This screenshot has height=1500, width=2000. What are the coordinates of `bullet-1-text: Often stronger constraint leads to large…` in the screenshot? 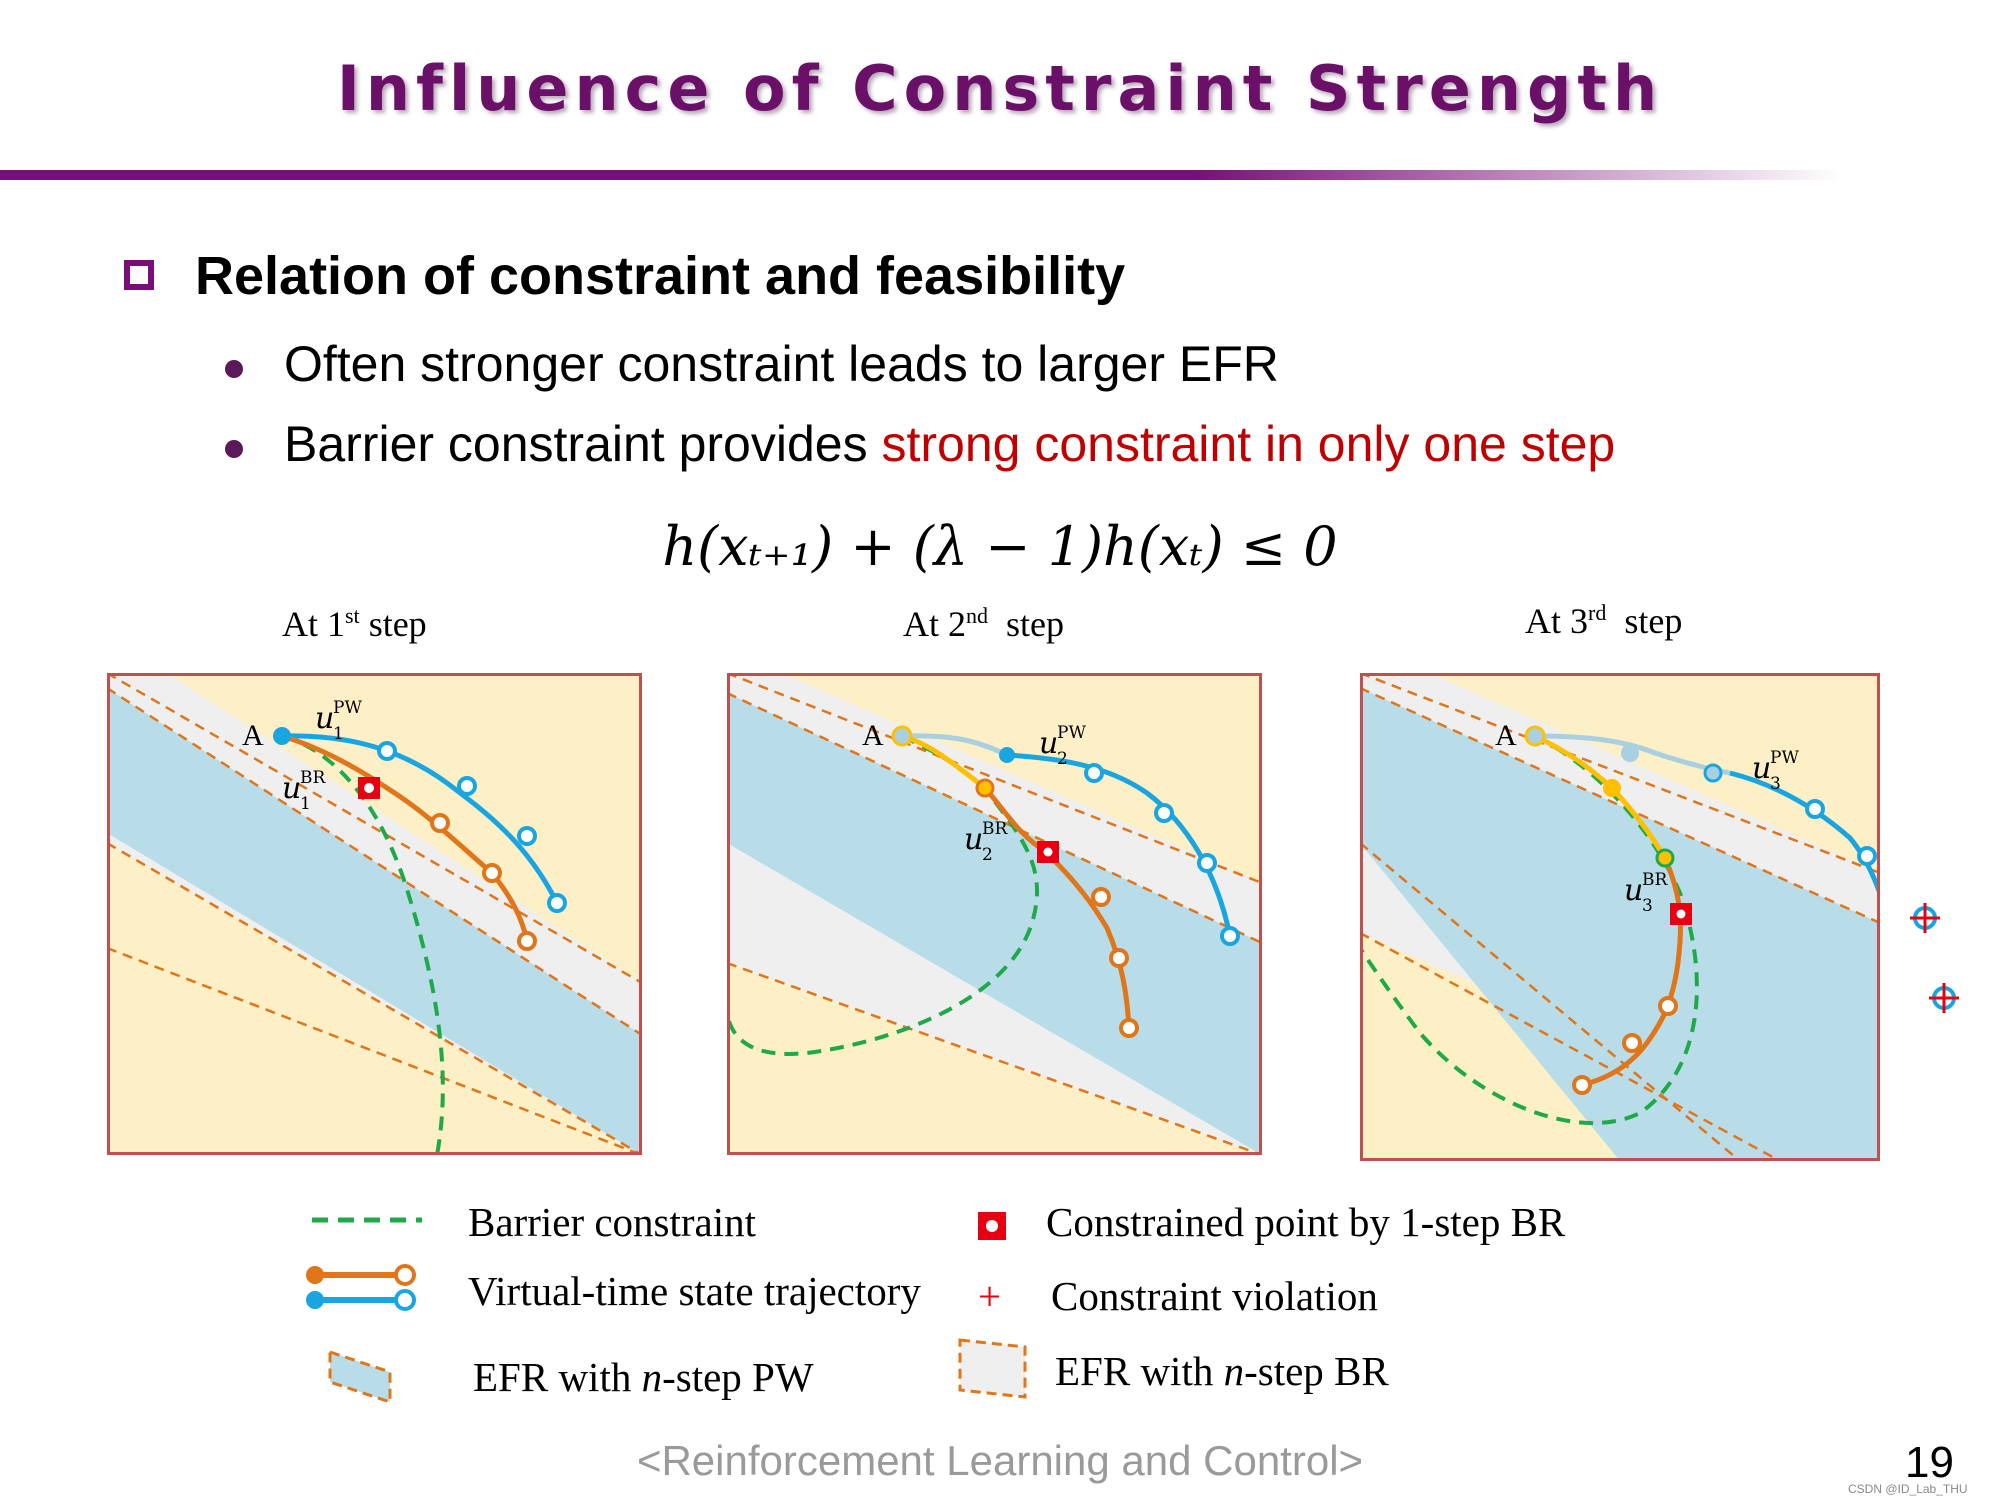 It's located at (781, 364).